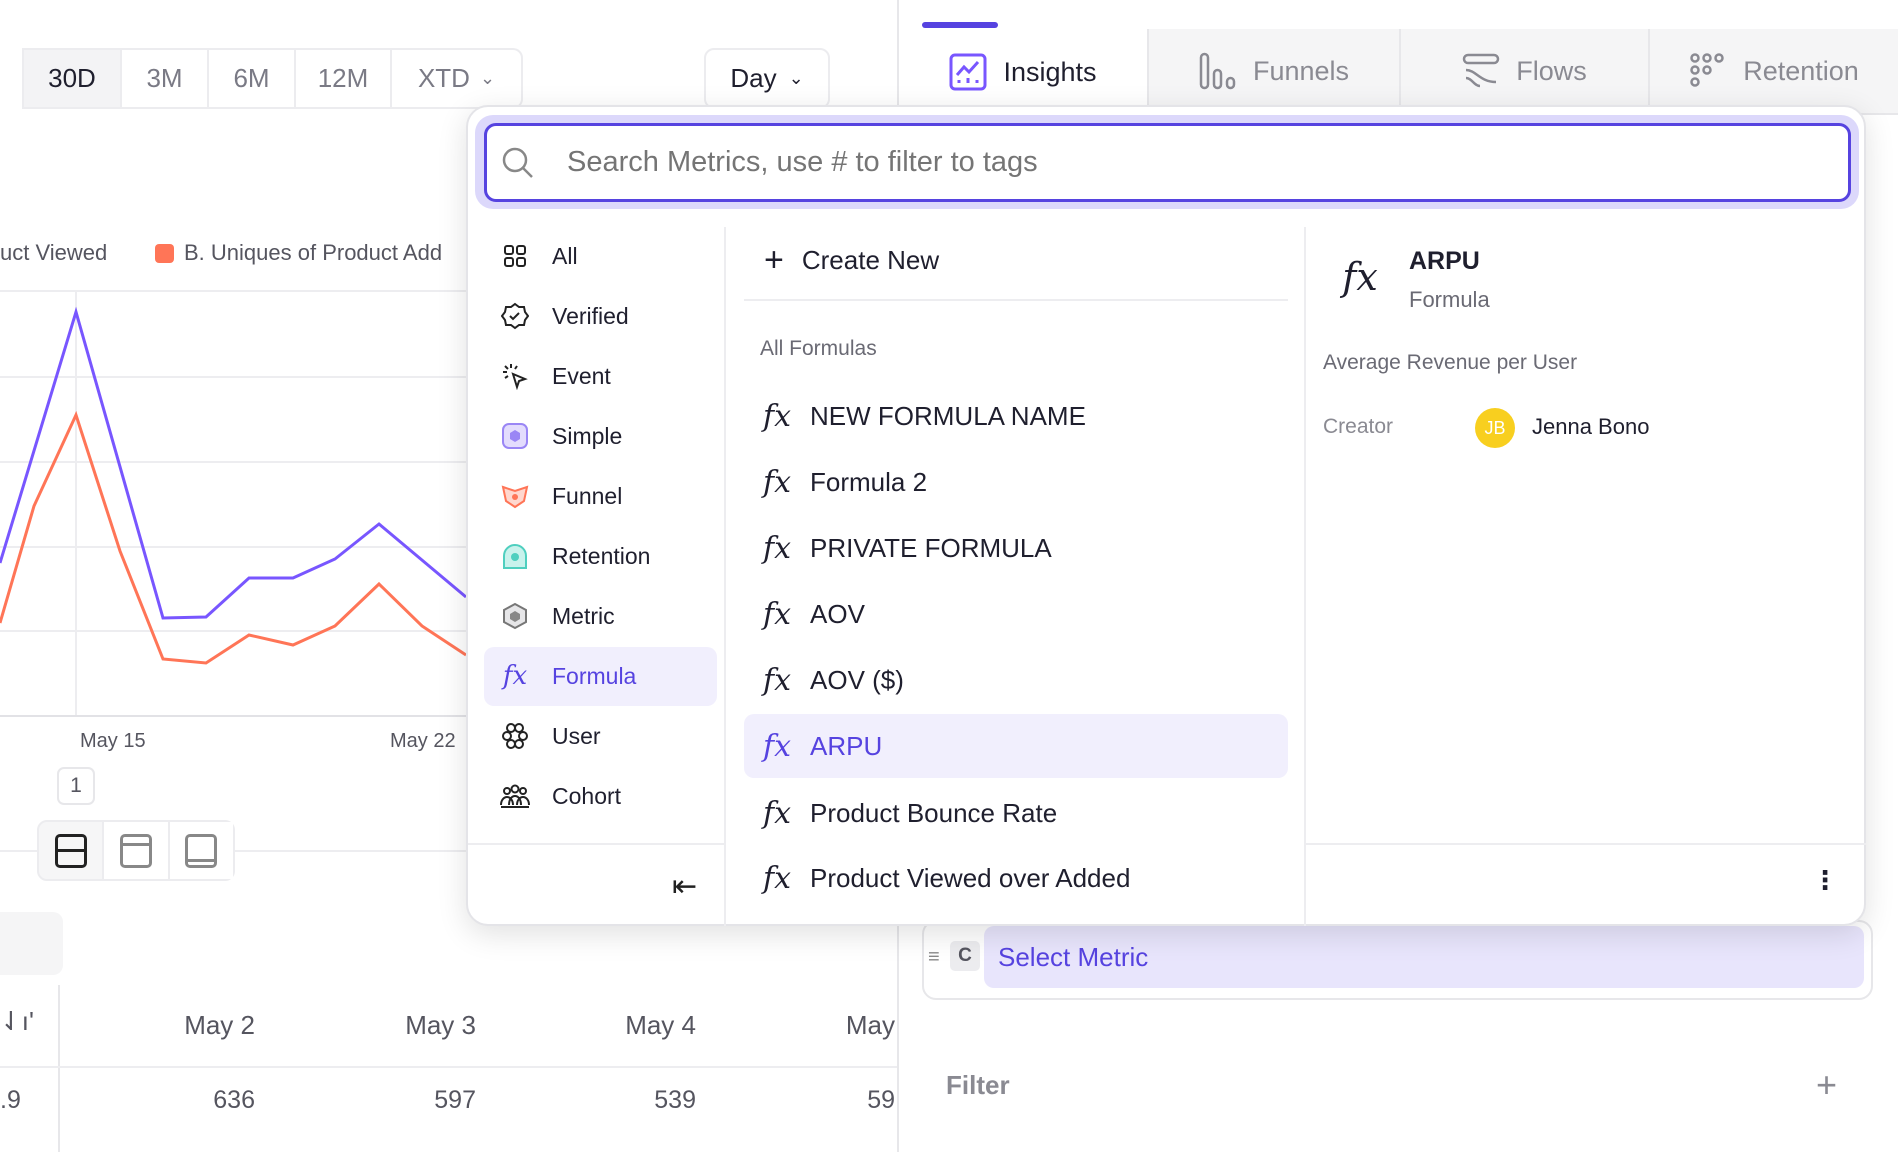 The width and height of the screenshot is (1898, 1152). Describe the element at coordinates (1523, 72) in the screenshot. I see `tab-flows: Flows` at that location.